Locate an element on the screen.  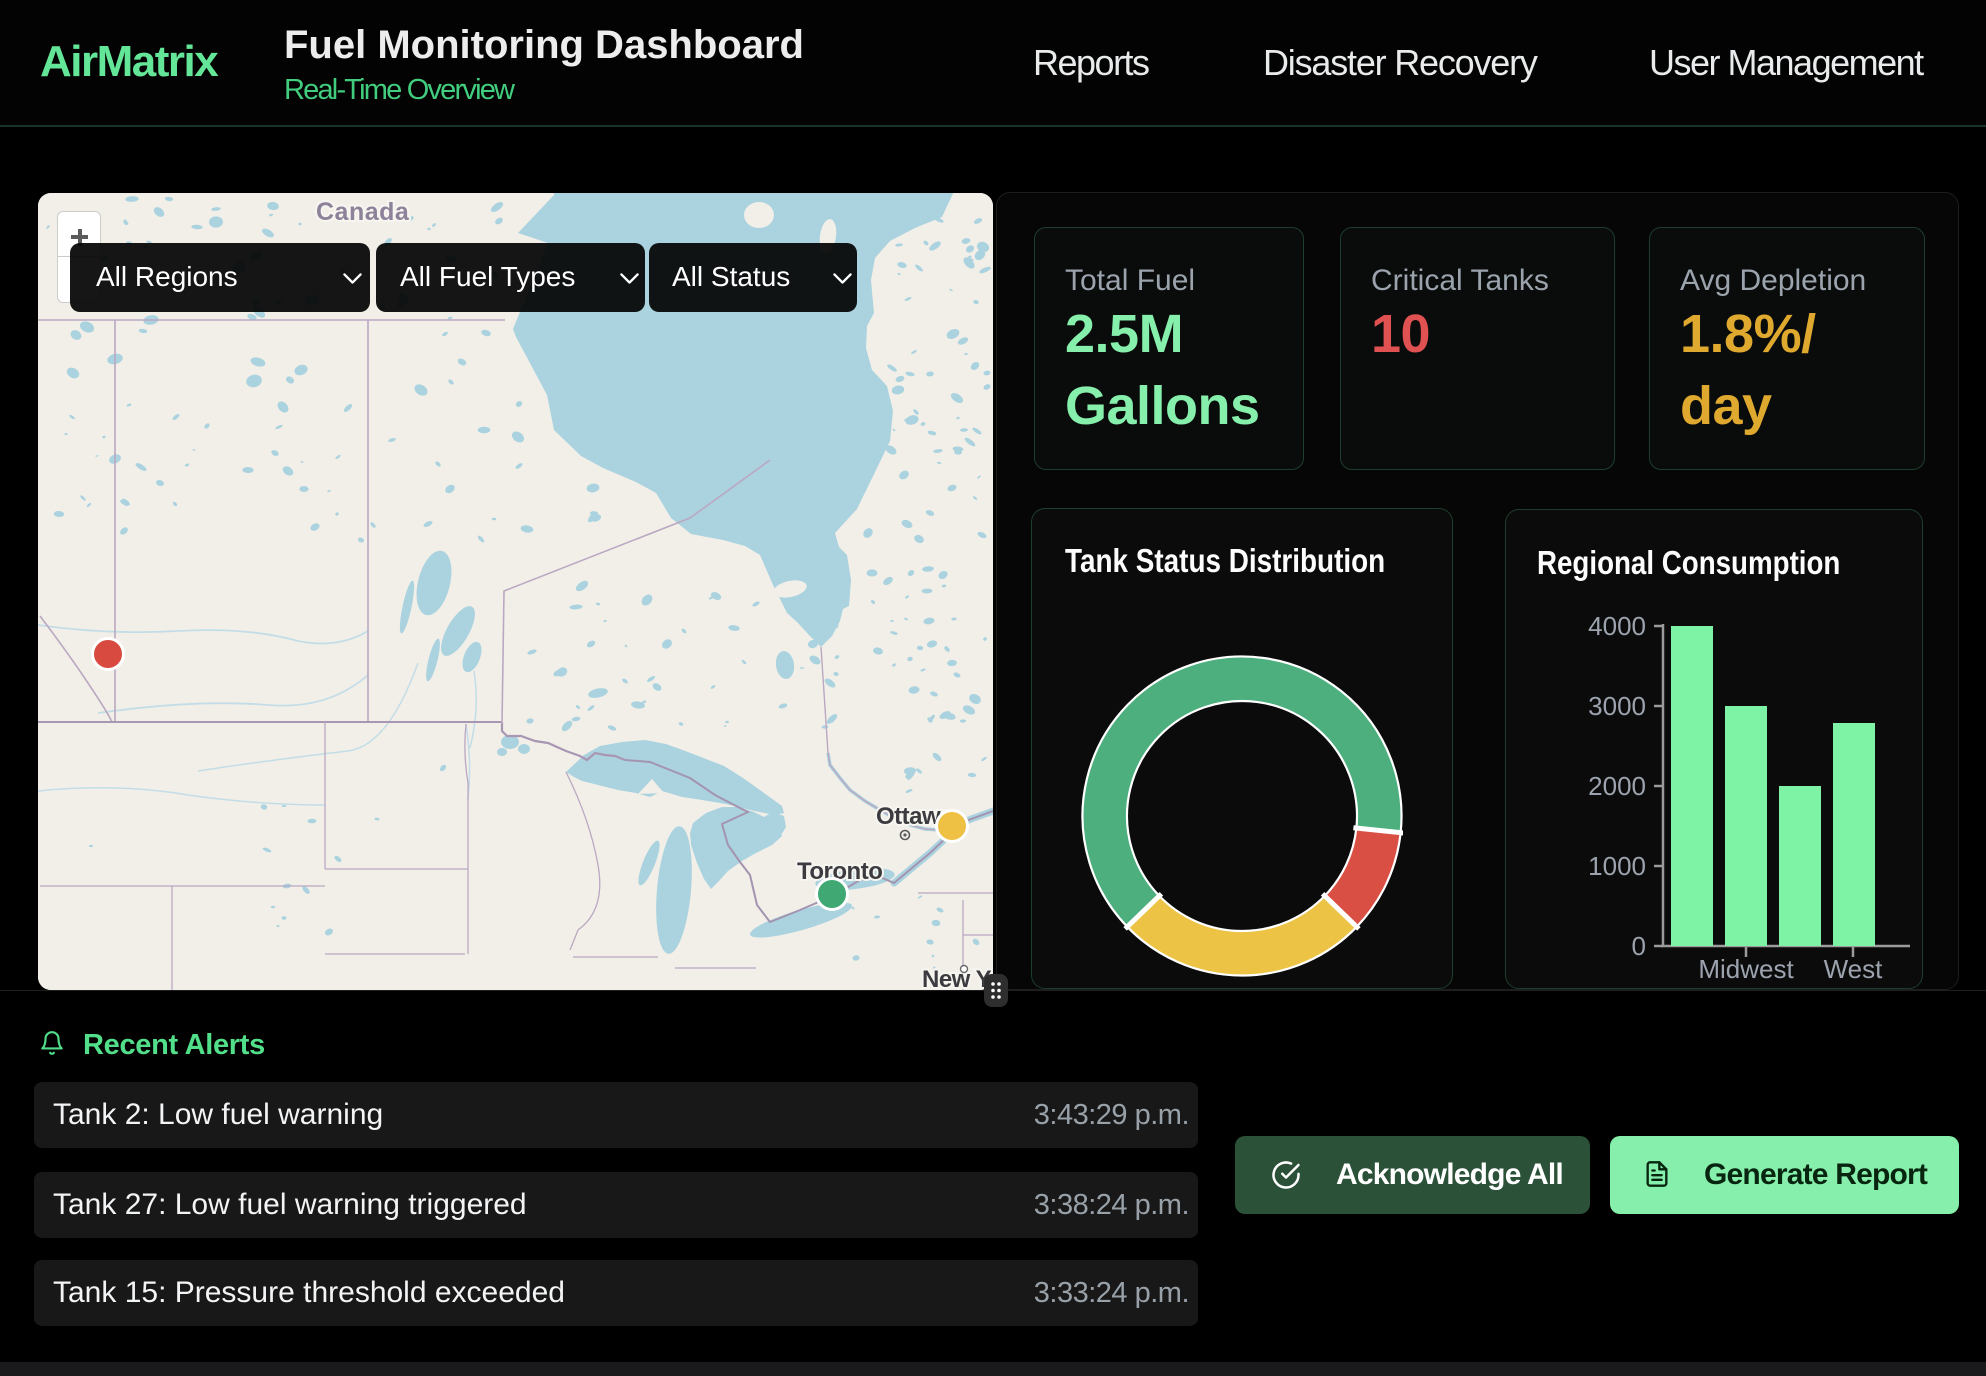
svg-text: 1000 is located at coordinates (1617, 866).